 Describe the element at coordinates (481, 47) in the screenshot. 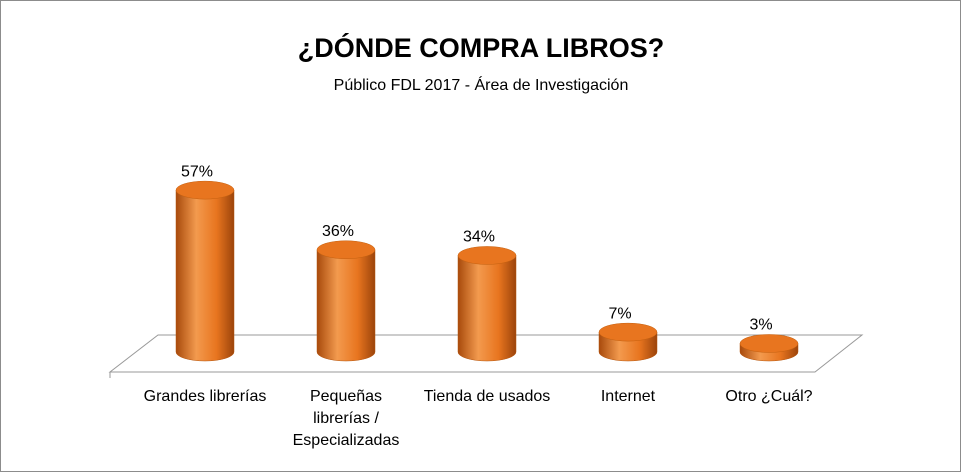

I see `chart-title: ¿DÓNDE COMPRA LIBROS?` at that location.